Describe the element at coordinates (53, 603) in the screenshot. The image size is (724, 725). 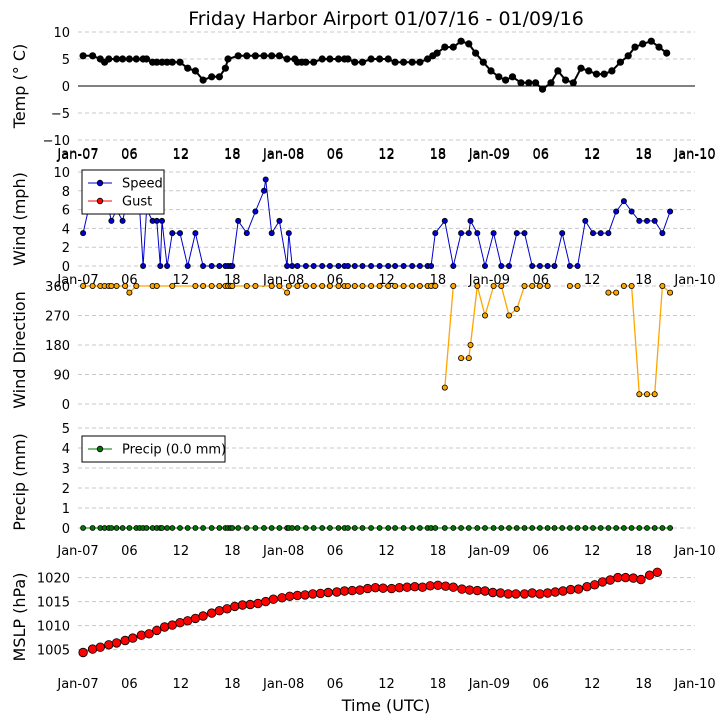
I see `y-tick-label: 1015` at that location.